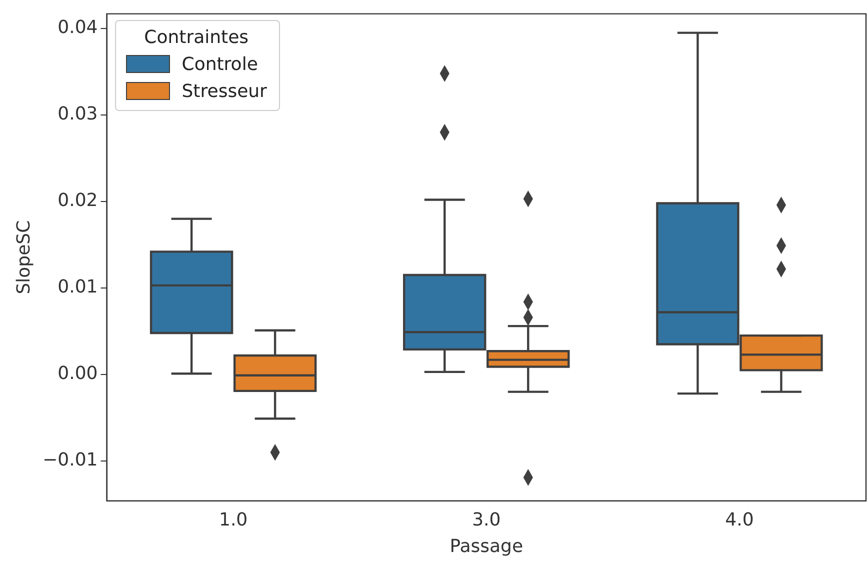 This screenshot has width=868, height=566. I want to click on x-tick-label: 4.0, so click(739, 519).